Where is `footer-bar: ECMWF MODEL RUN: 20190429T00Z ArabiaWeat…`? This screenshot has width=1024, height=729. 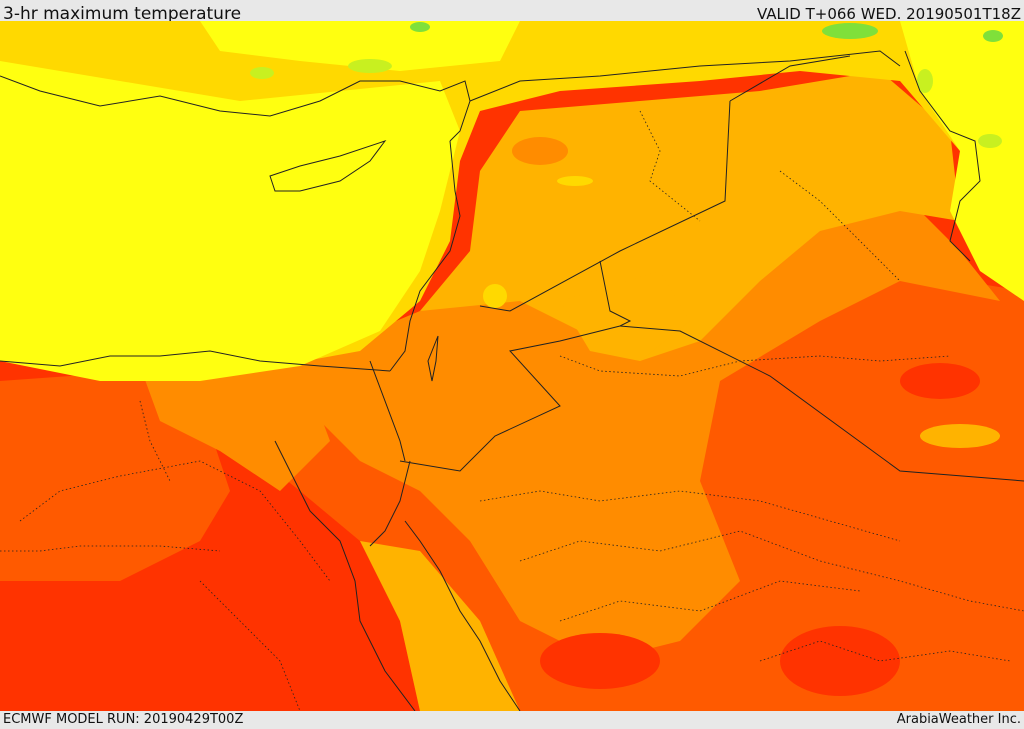 footer-bar: ECMWF MODEL RUN: 20190429T00Z ArabiaWeat… is located at coordinates (512, 720).